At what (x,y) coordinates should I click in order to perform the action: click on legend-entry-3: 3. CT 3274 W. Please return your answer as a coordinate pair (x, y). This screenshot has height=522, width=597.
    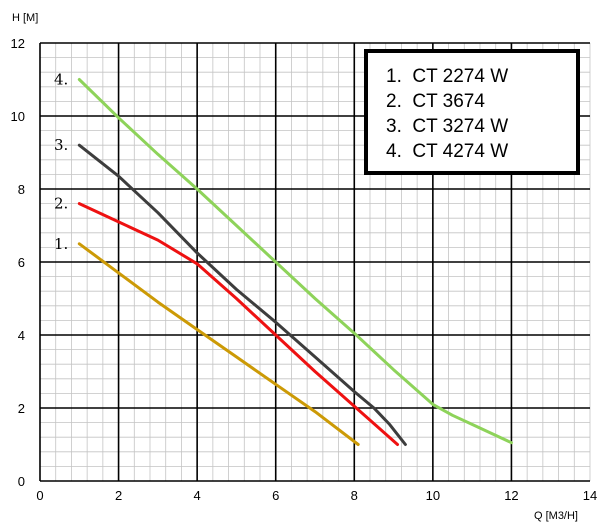
    Looking at the image, I should click on (447, 126).